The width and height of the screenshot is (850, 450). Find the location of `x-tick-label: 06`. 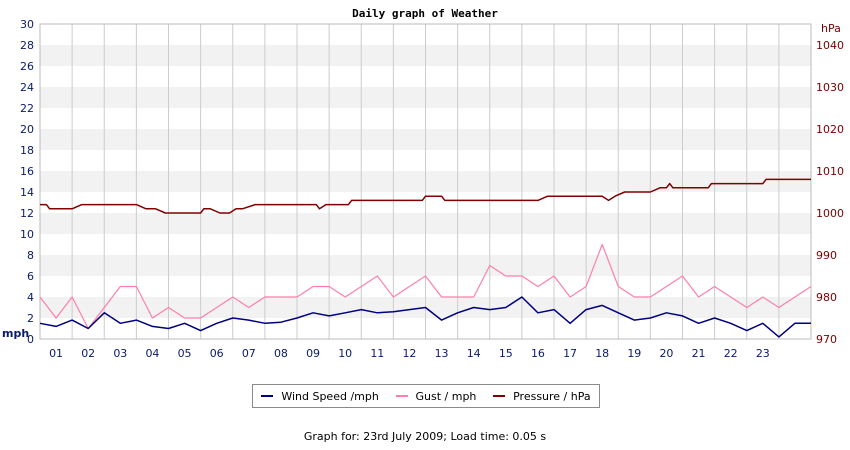

x-tick-label: 06 is located at coordinates (217, 353).